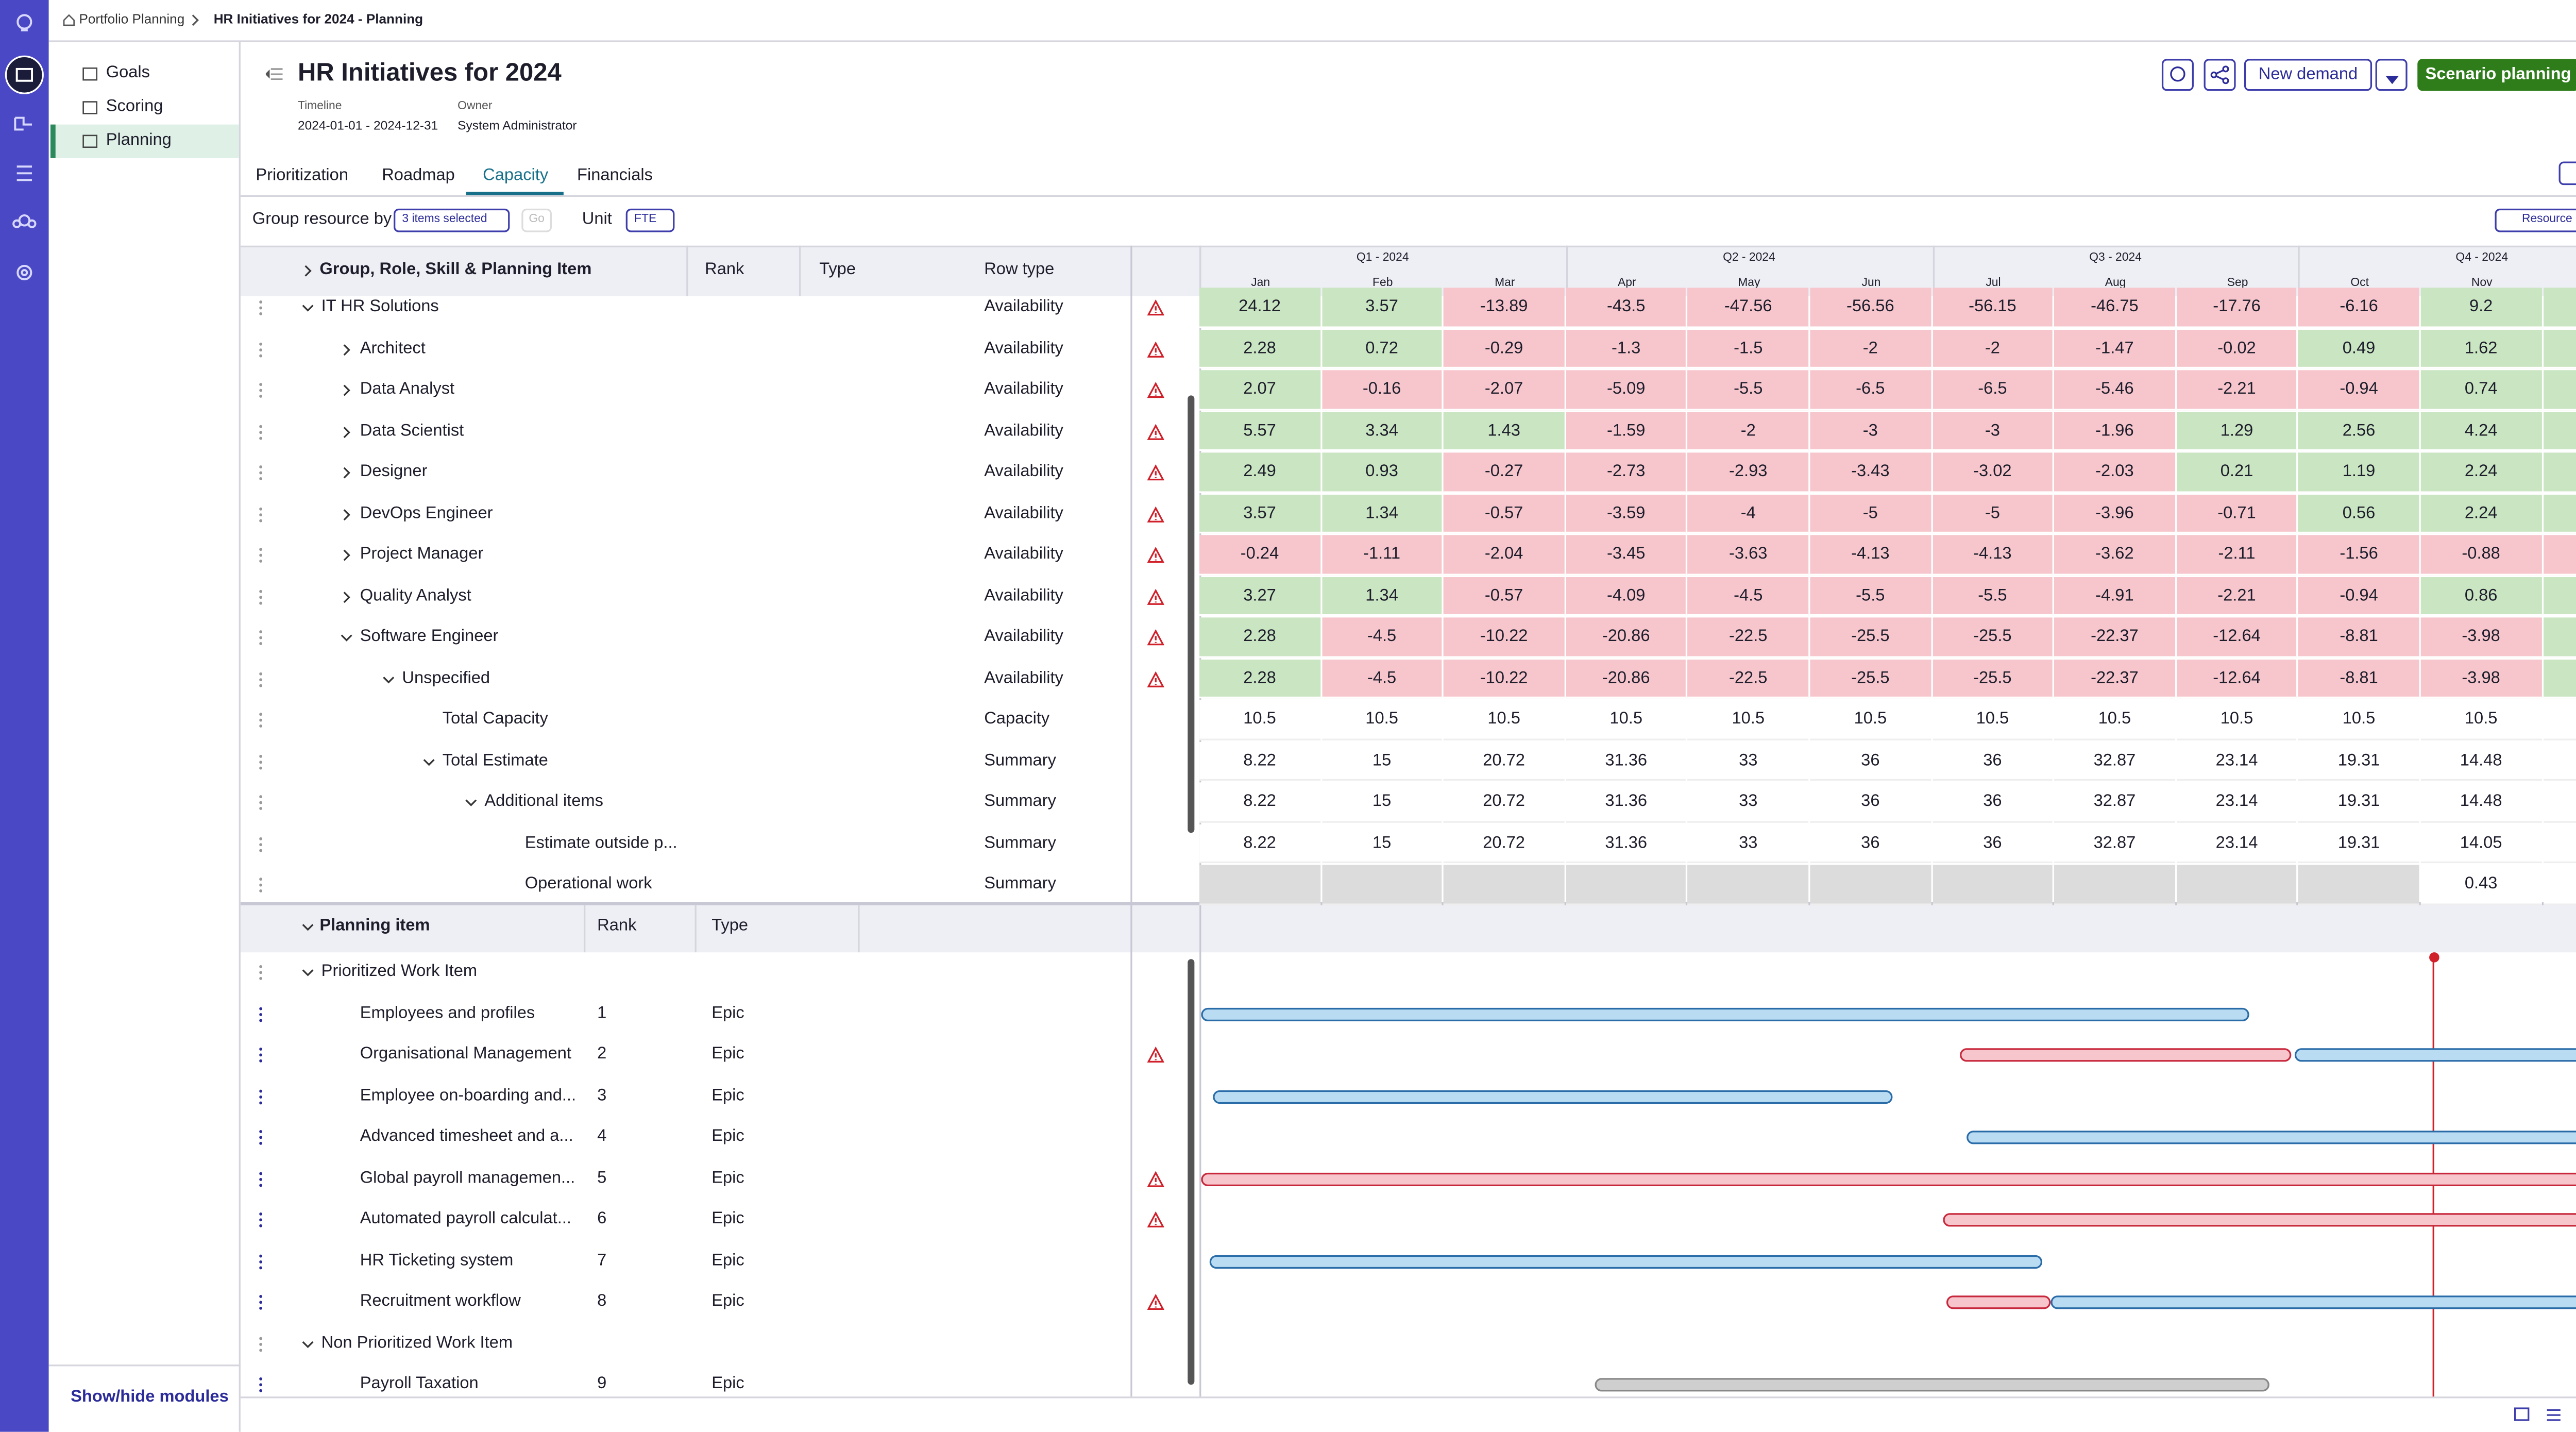 The width and height of the screenshot is (2576, 1432). What do you see at coordinates (2114, 431) in the screenshot?
I see `capacity-cell: -1.96` at bounding box center [2114, 431].